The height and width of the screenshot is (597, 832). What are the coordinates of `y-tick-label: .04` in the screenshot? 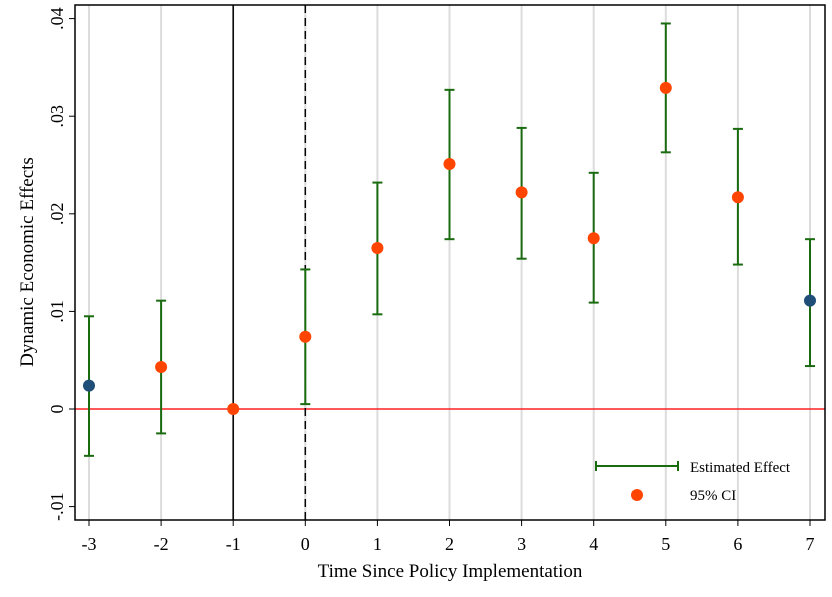 It's located at (57, 18).